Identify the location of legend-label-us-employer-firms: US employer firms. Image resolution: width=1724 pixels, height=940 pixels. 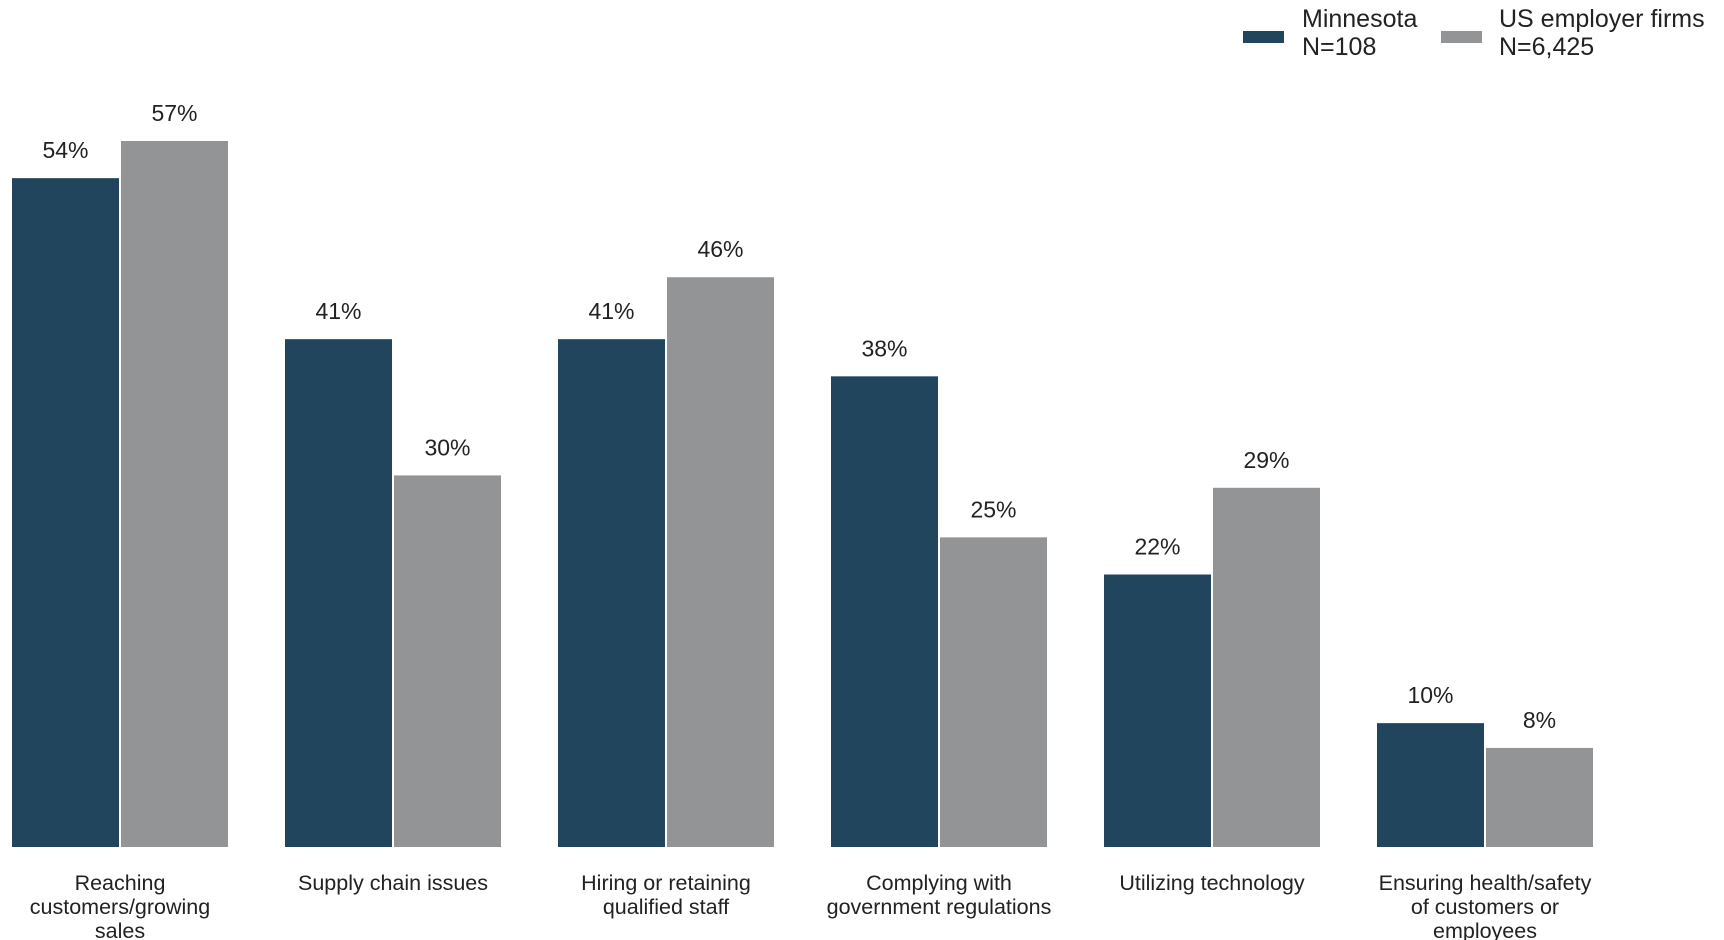
(1602, 19).